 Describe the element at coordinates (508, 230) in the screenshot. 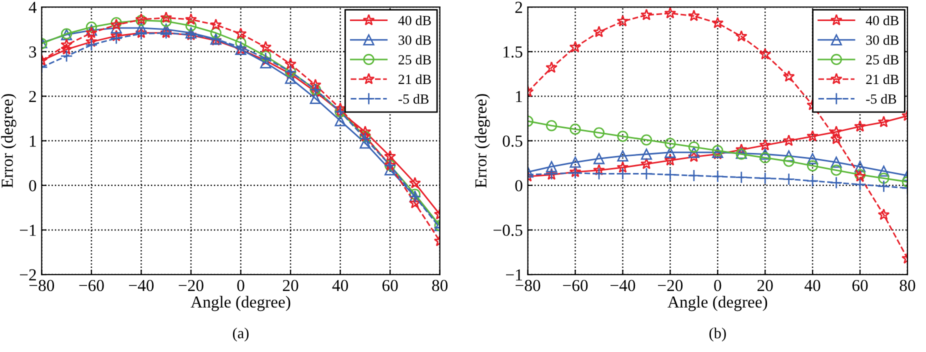

I see `y-tick-label: −0.5` at that location.